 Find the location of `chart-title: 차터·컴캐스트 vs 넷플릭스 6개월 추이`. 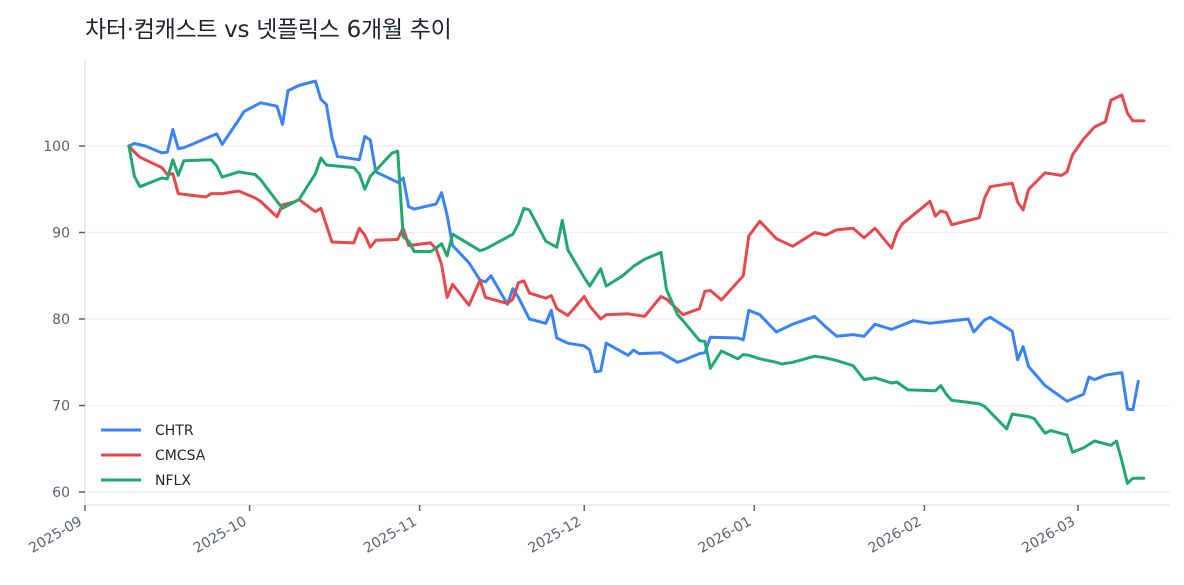

chart-title: 차터·컴캐스트 vs 넷플릭스 6개월 추이 is located at coordinates (268, 30).